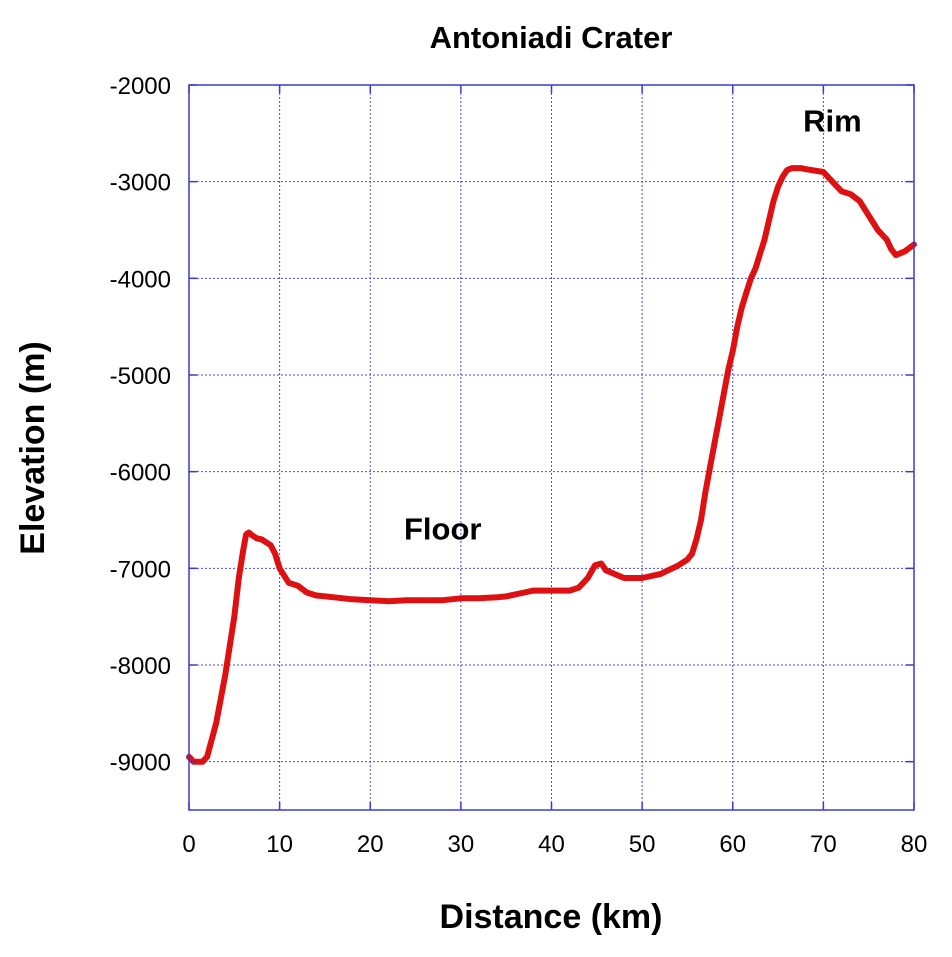  I want to click on x-tick-label: 80, so click(914, 844).